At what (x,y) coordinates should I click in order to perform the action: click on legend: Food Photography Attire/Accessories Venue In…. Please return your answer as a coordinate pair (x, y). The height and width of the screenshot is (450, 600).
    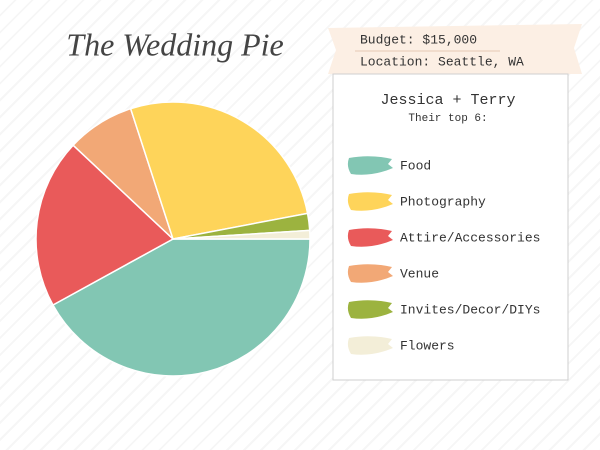
    Looking at the image, I should click on (443, 255).